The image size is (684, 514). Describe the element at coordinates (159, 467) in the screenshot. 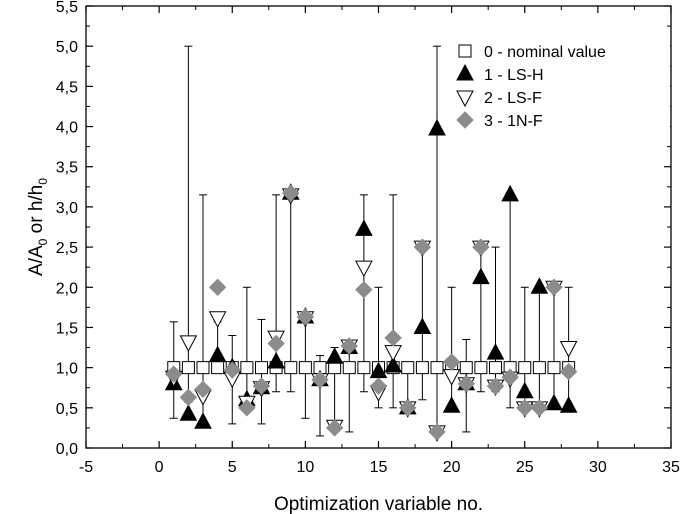

I see `x-tick-label: 0` at that location.